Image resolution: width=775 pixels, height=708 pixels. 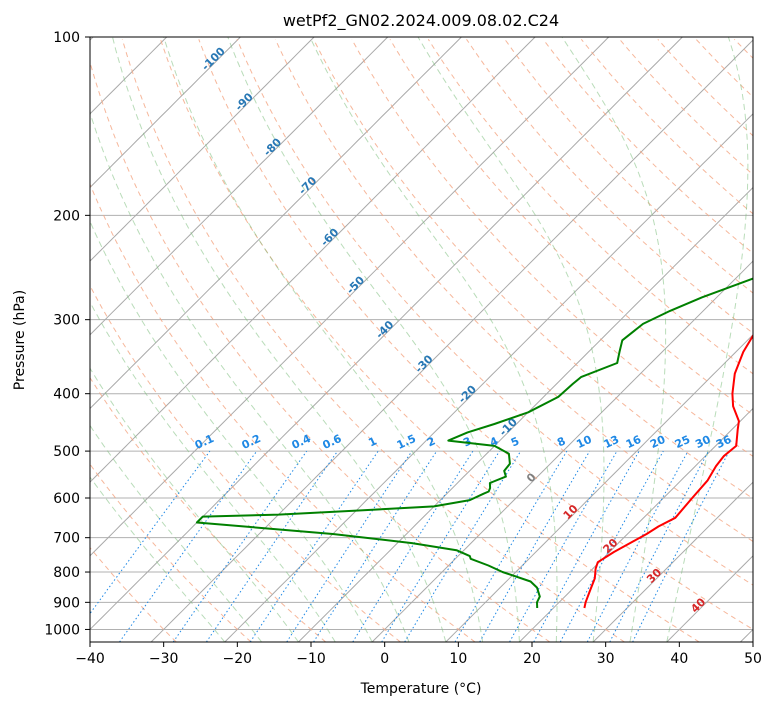 I want to click on x-tick-label: 40, so click(x=679, y=659).